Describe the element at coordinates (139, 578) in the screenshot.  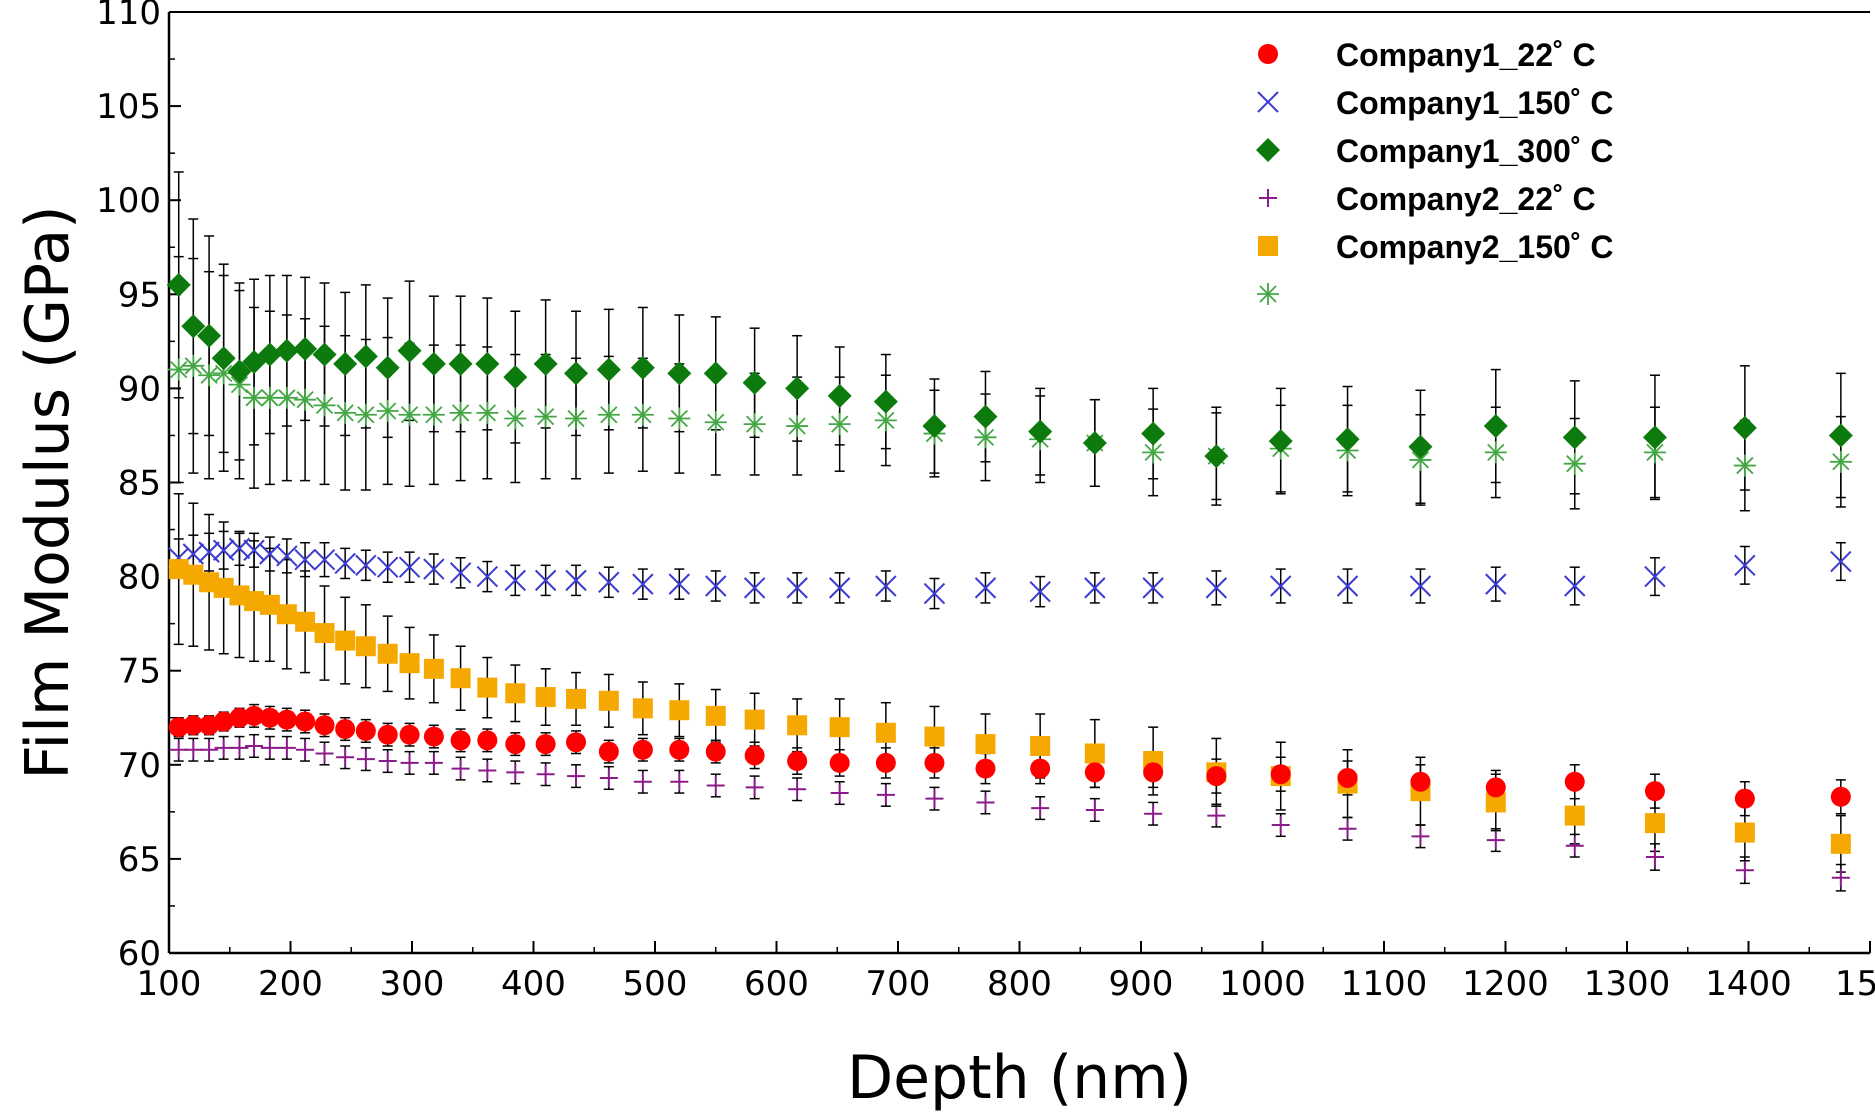
I see `y-tick-label: 80` at that location.